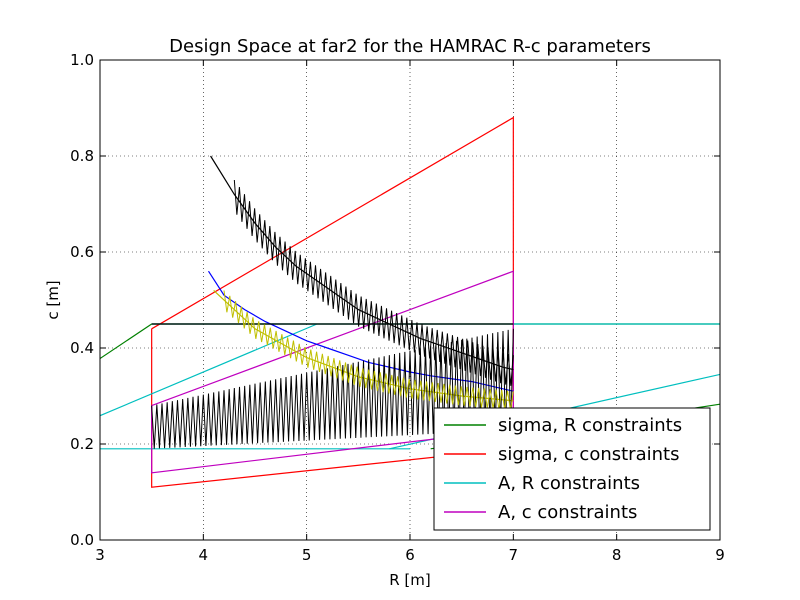 The image size is (800, 600). I want to click on x-tick-label: 4, so click(204, 555).